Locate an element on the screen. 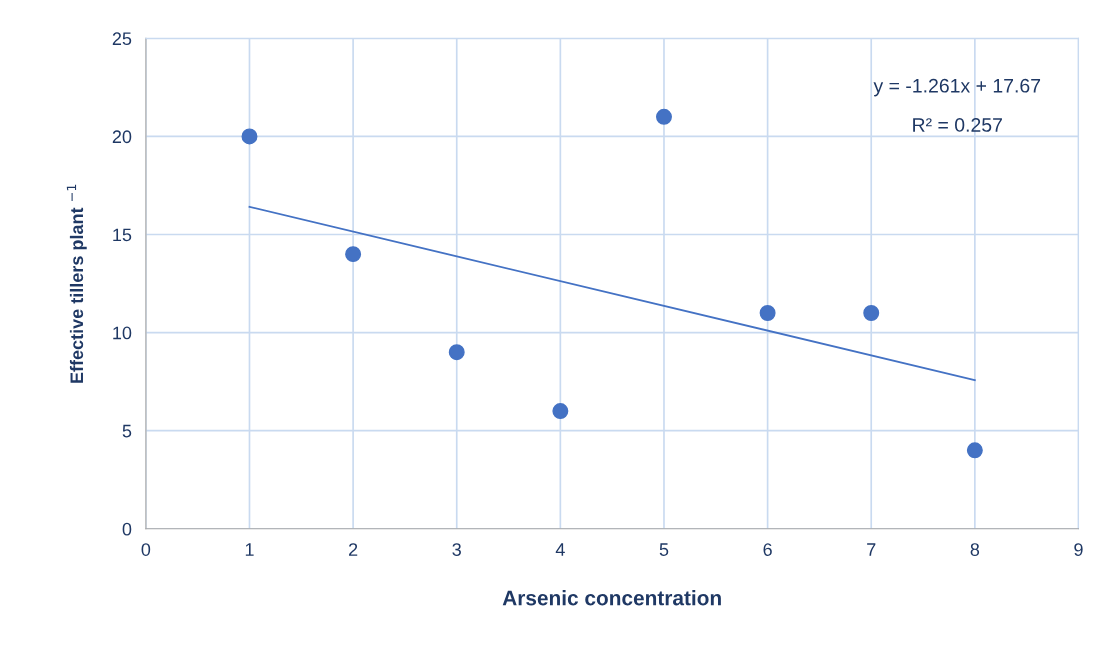  x-tick-label: 3 is located at coordinates (456, 549).